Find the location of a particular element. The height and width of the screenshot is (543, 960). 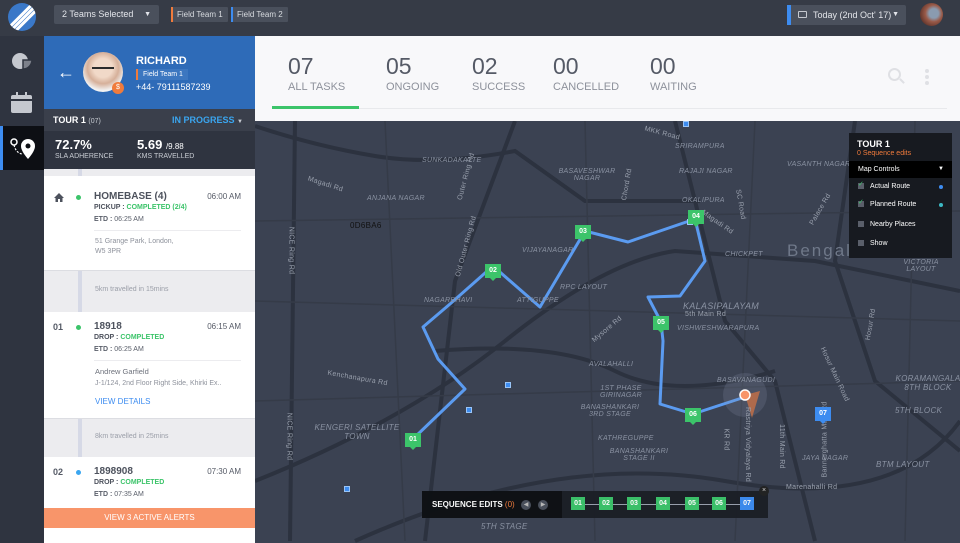

view-alerts-button: VIEW 3 ACTIVE ALERTS is located at coordinates (149, 518).